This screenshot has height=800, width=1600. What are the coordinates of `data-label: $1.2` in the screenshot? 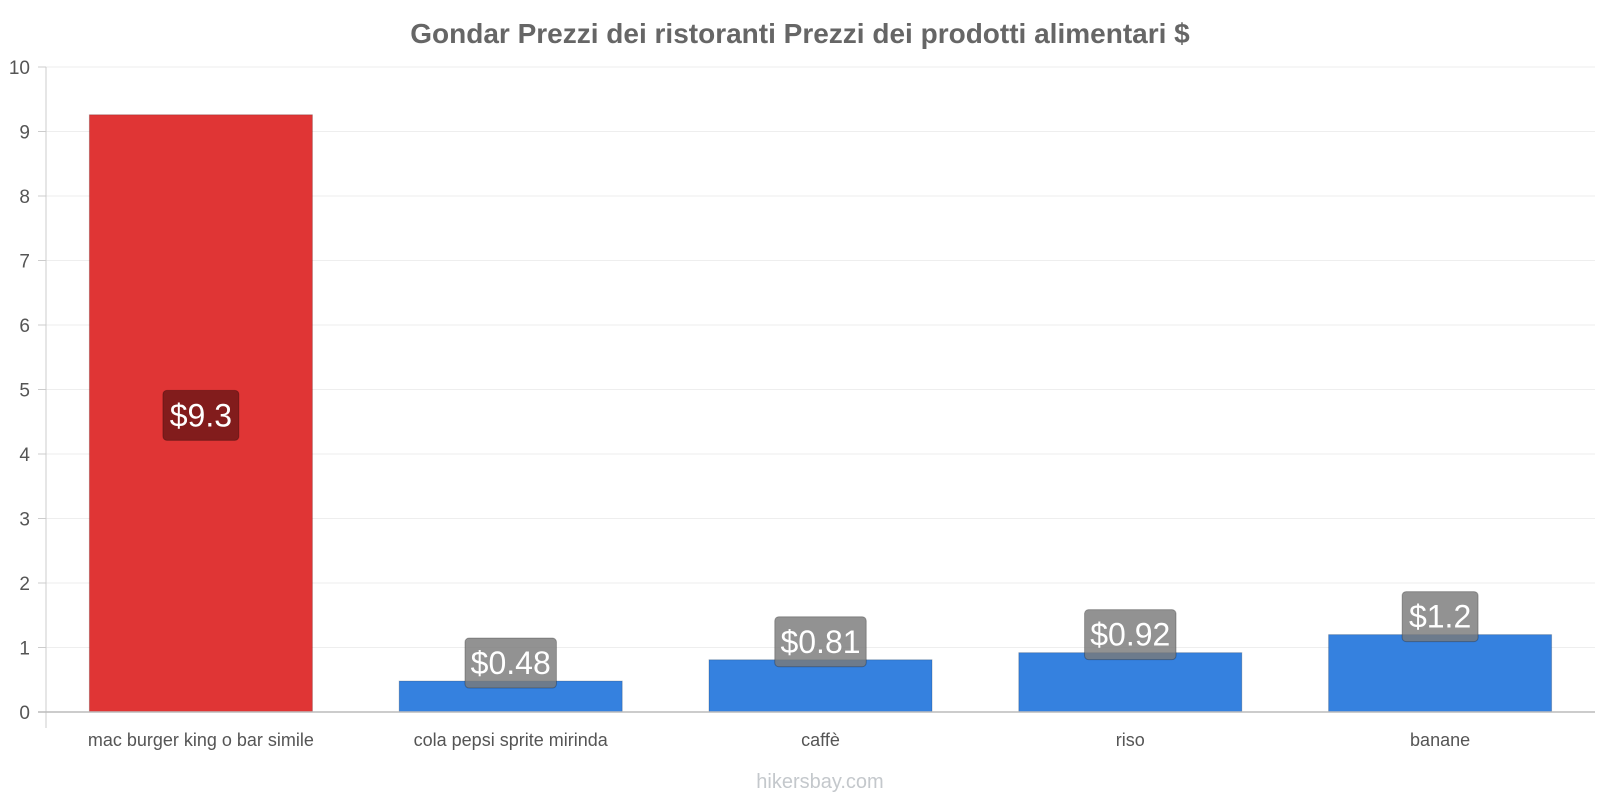 It's located at (1440, 617).